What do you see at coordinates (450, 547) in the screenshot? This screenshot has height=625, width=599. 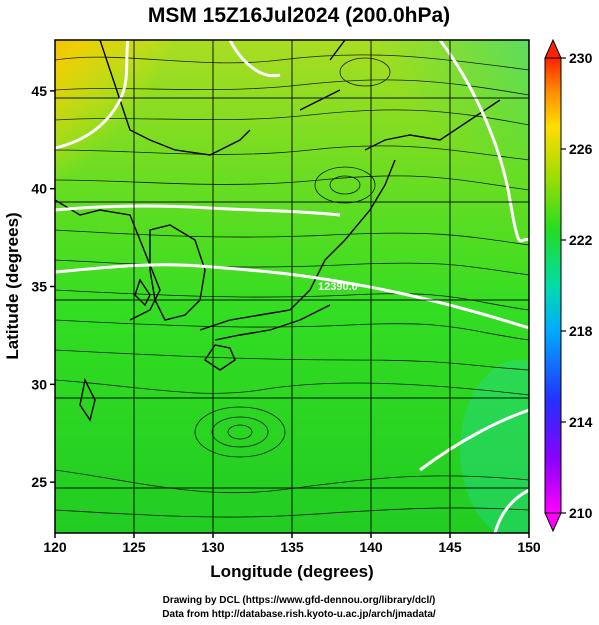 I see `x-tick-label: 145` at bounding box center [450, 547].